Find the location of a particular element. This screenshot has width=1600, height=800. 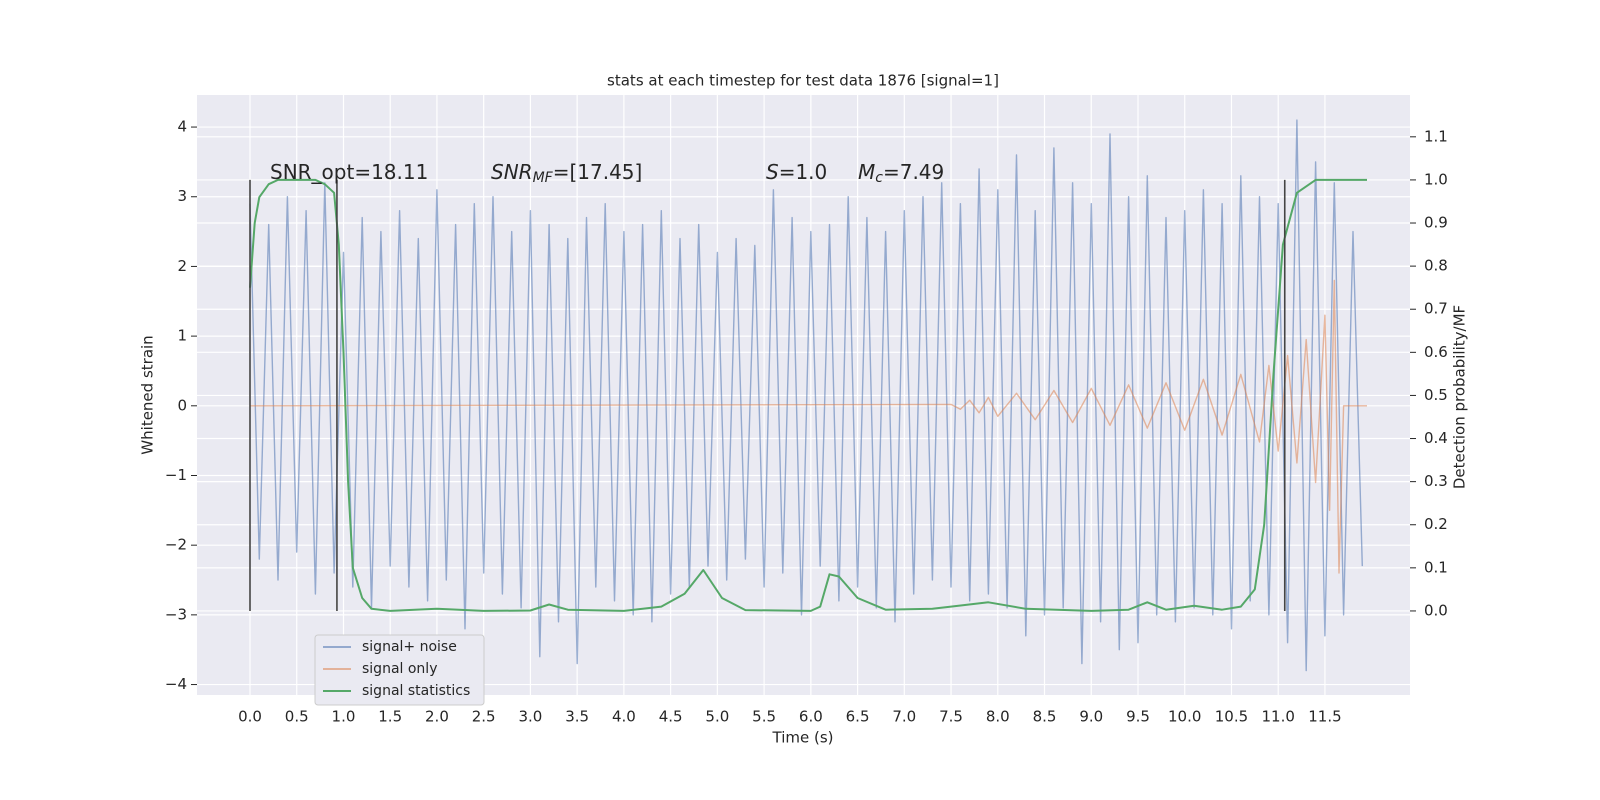

y2-tick-label: 1.0 is located at coordinates (1436, 179).